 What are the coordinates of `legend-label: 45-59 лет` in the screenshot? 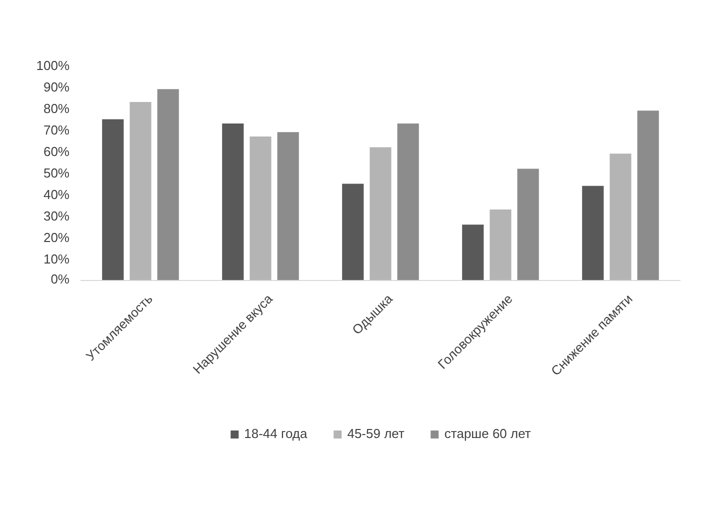 It's located at (375, 433).